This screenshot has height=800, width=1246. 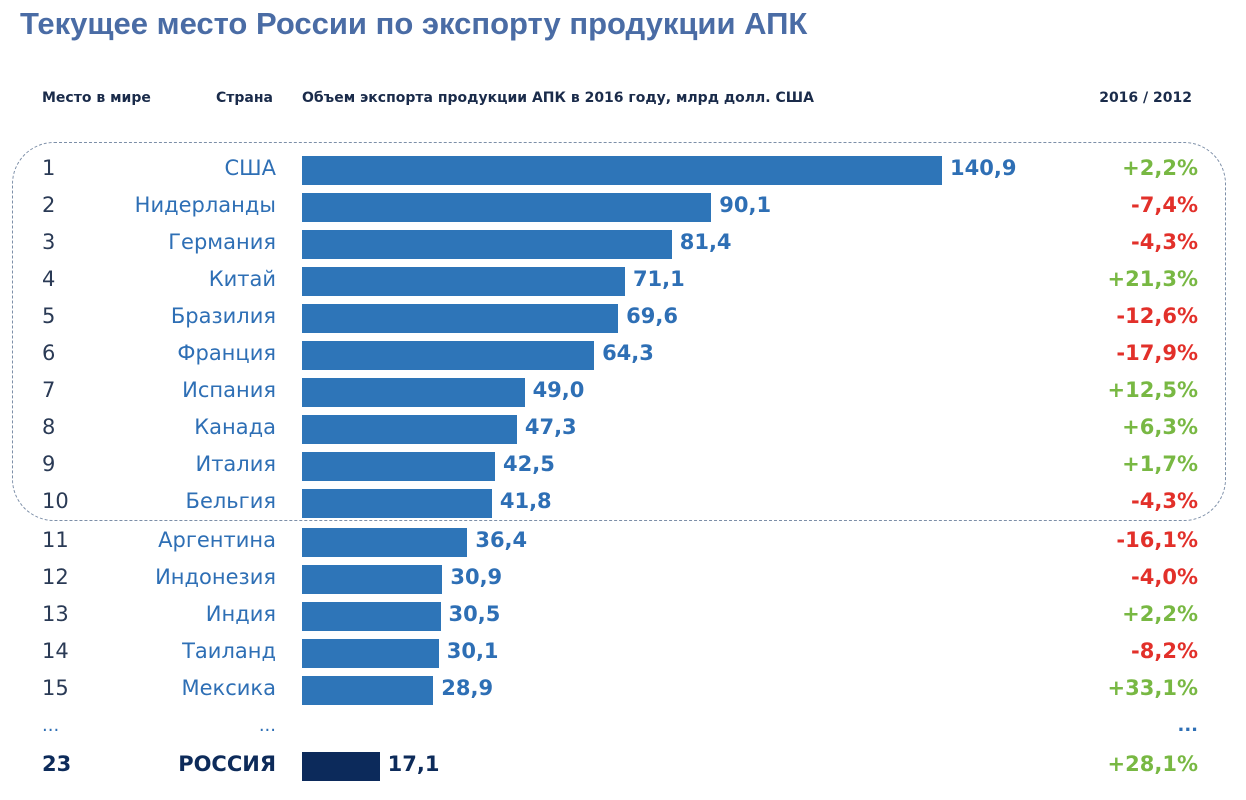 I want to click on country-label: Италия, so click(x=235, y=464).